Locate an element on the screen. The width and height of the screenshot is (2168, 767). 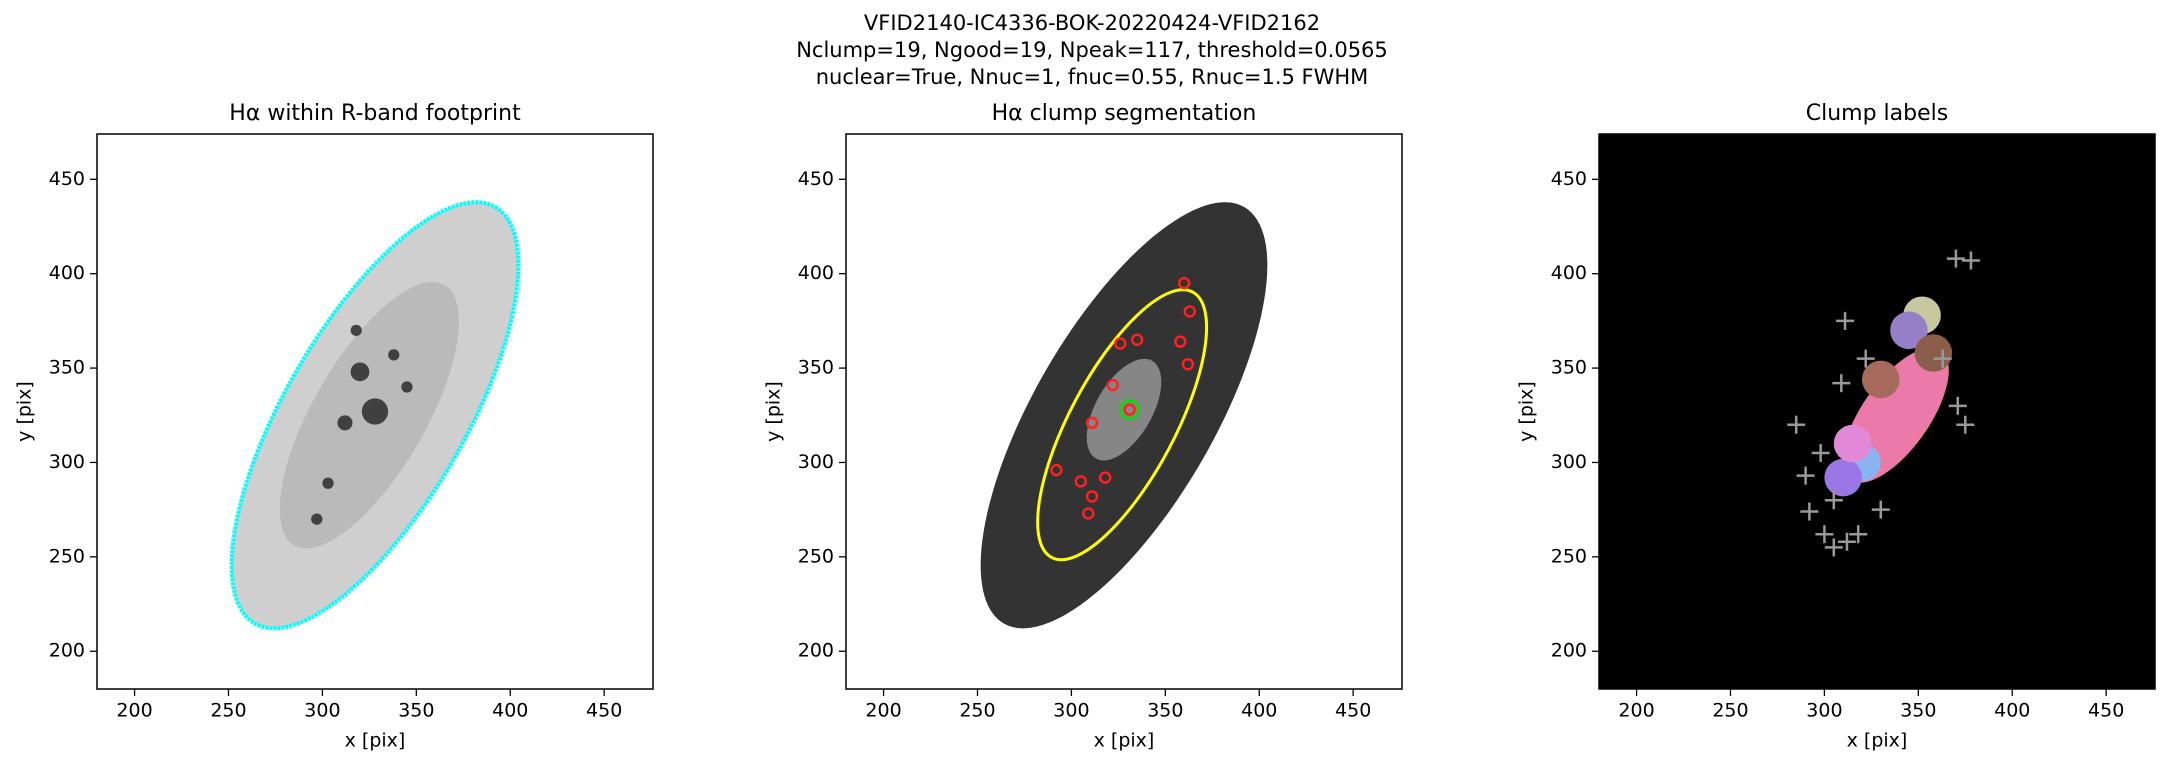
suptitle: VFID2140-IC4336-BOK-20220424-VFID2162 is located at coordinates (1092, 23).